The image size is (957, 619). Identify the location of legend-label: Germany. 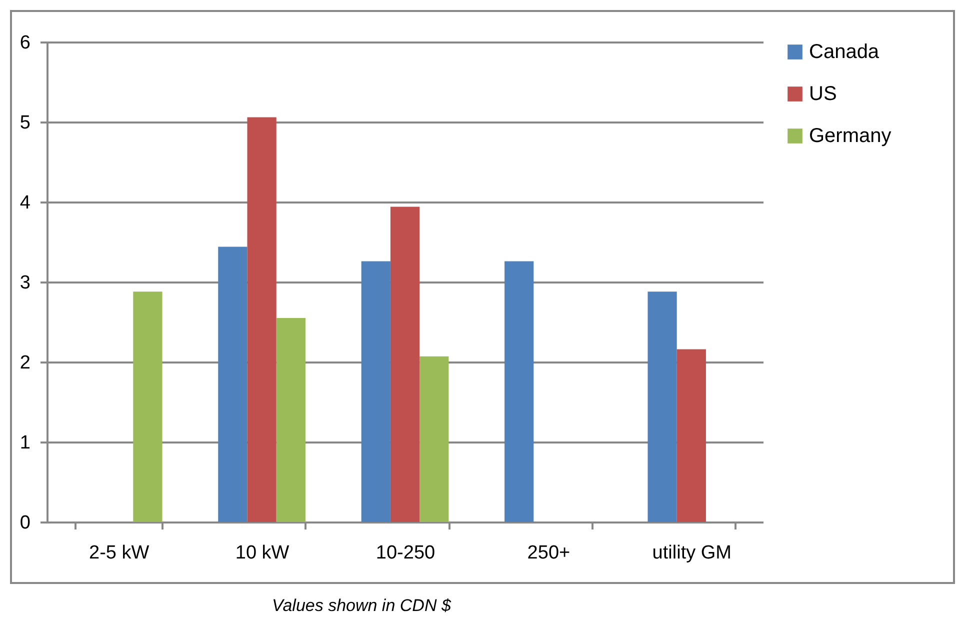
(850, 136).